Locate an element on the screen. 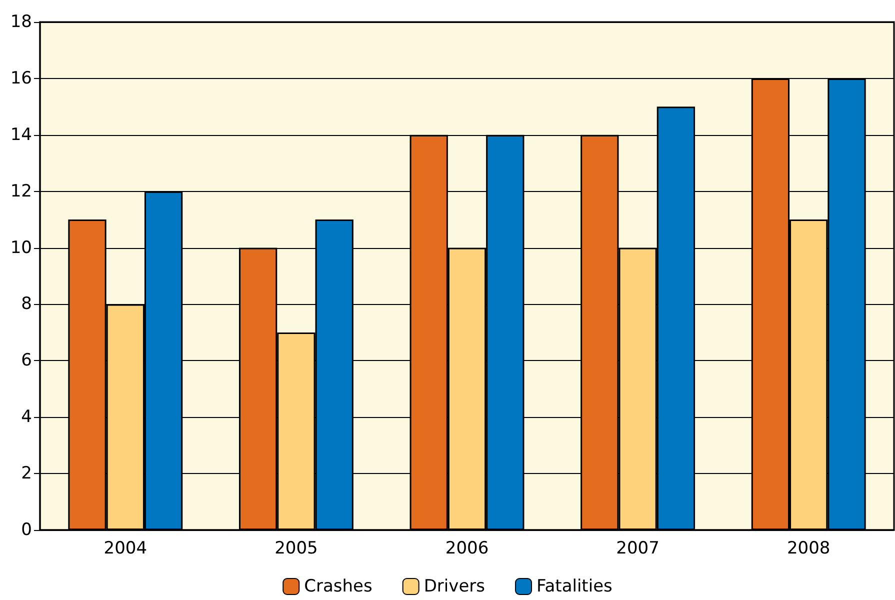 The image size is (895, 600). y-tick-label: 10 is located at coordinates (21, 248).